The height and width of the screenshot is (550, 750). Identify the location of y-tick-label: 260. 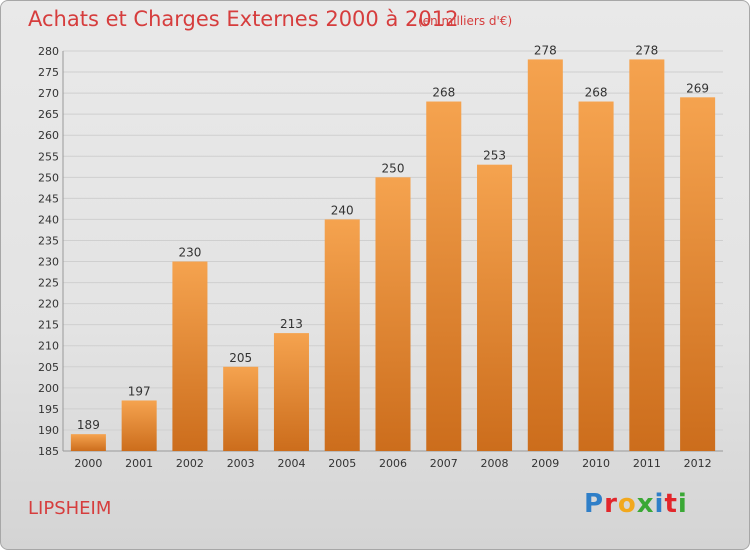
(48, 135).